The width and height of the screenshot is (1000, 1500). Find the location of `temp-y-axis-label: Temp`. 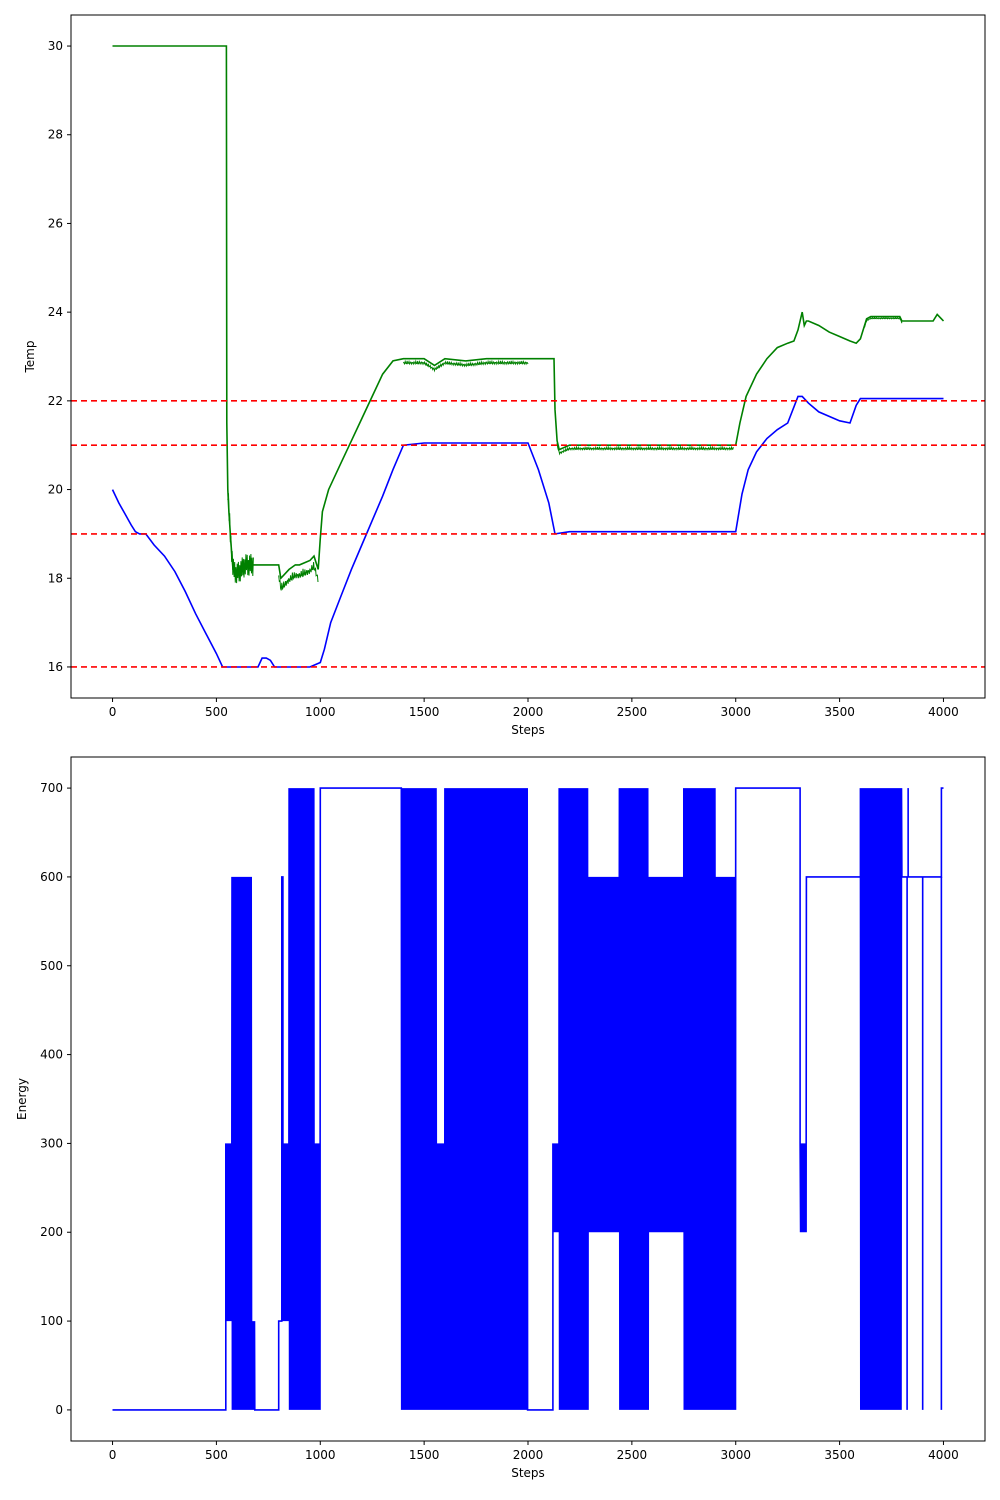

temp-y-axis-label: Temp is located at coordinates (30, 357).